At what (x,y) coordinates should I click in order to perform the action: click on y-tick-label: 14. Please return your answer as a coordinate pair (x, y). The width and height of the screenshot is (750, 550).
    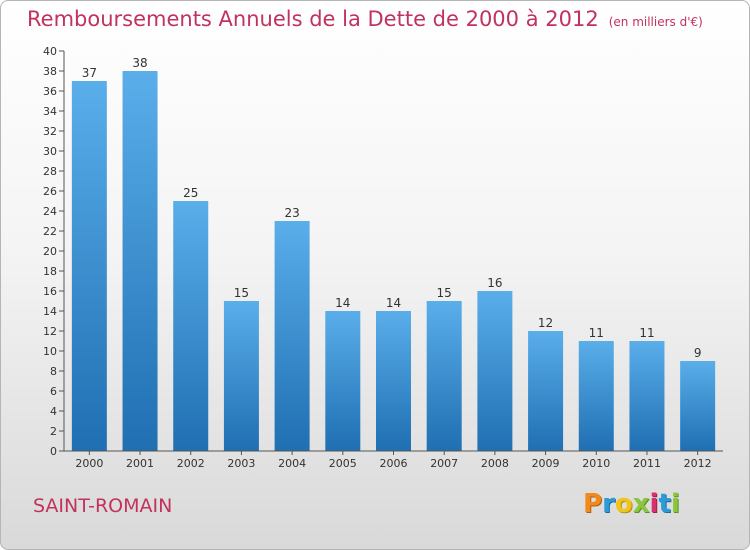
    Looking at the image, I should click on (50, 311).